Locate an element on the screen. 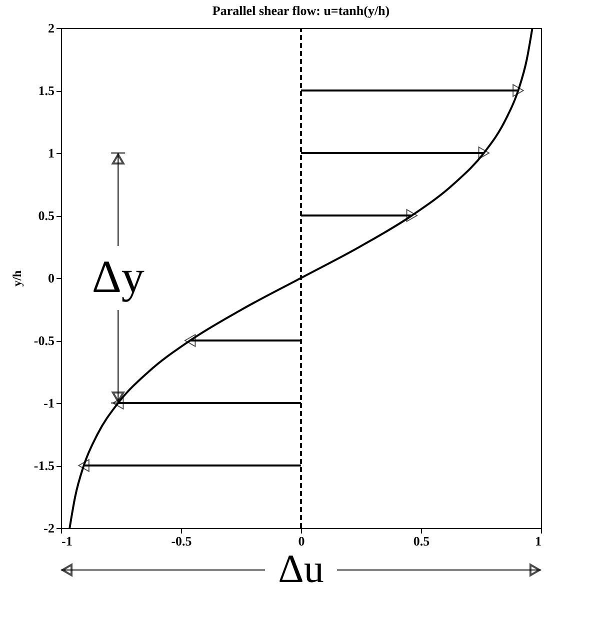 This screenshot has height=620, width=608. y-axis-title: y/h is located at coordinates (17, 278).